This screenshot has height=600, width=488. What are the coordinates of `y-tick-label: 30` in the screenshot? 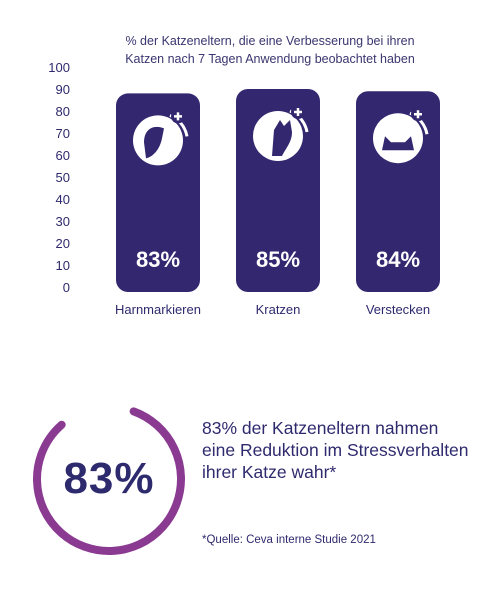 It's located at (63, 221).